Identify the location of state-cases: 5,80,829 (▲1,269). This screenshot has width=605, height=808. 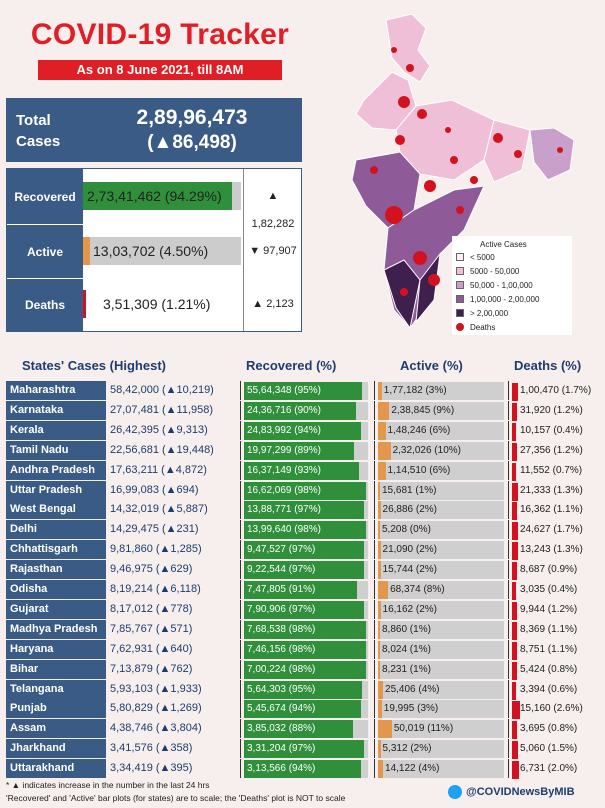
(156, 708).